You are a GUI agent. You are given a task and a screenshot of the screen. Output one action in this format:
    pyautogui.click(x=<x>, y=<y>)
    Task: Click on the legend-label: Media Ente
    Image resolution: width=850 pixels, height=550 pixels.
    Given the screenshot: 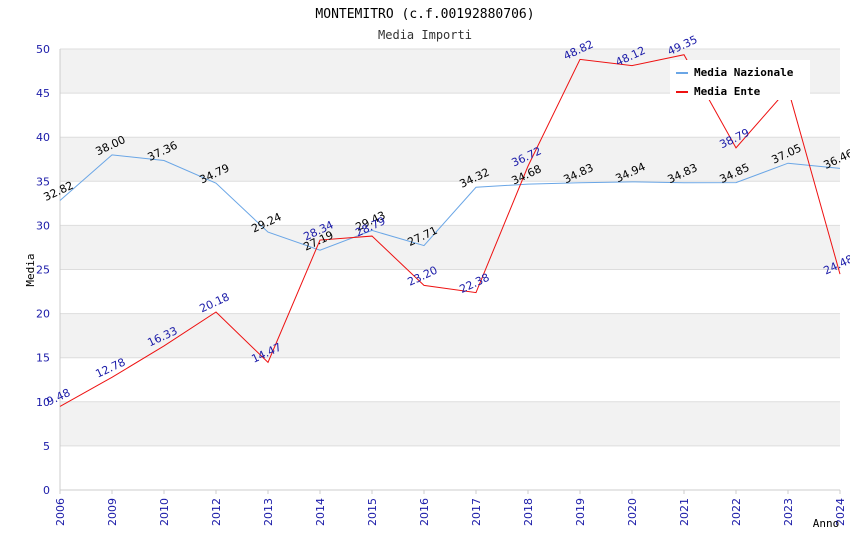 What is the action you would take?
    pyautogui.click(x=727, y=91)
    